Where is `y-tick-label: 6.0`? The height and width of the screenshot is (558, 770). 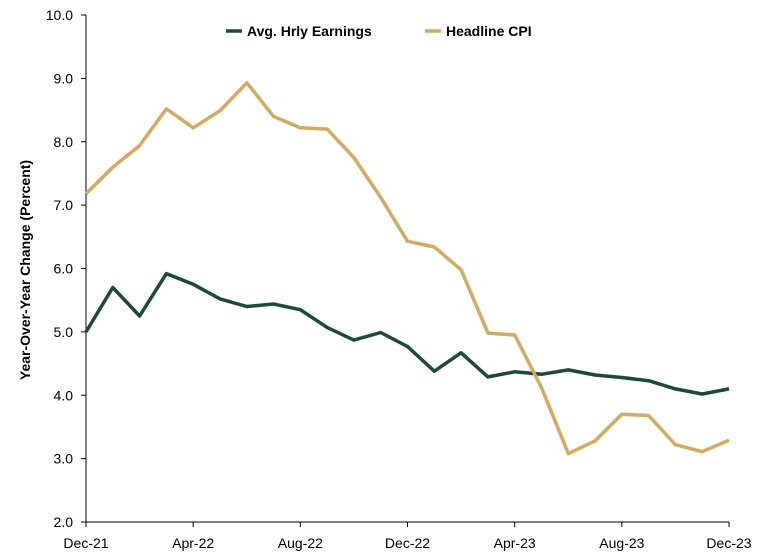 y-tick-label: 6.0 is located at coordinates (64, 269).